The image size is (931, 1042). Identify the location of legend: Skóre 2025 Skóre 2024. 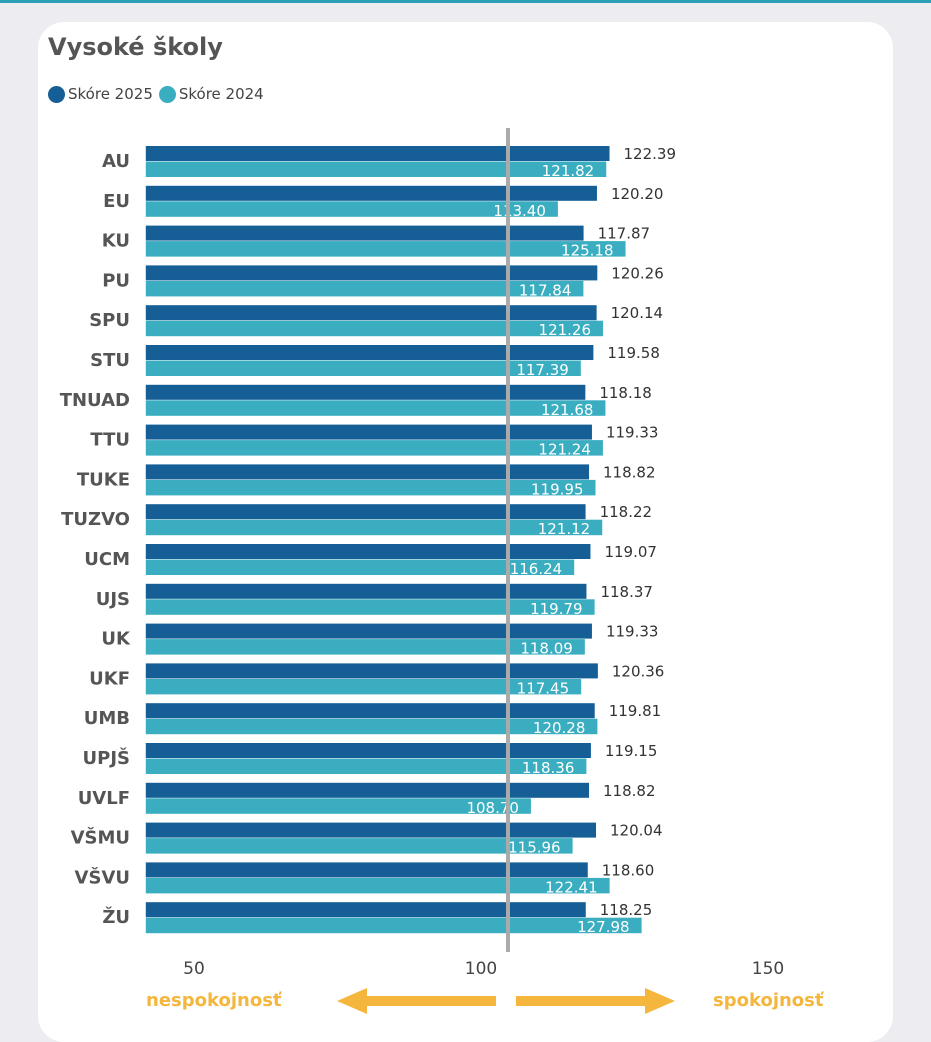
(156, 94).